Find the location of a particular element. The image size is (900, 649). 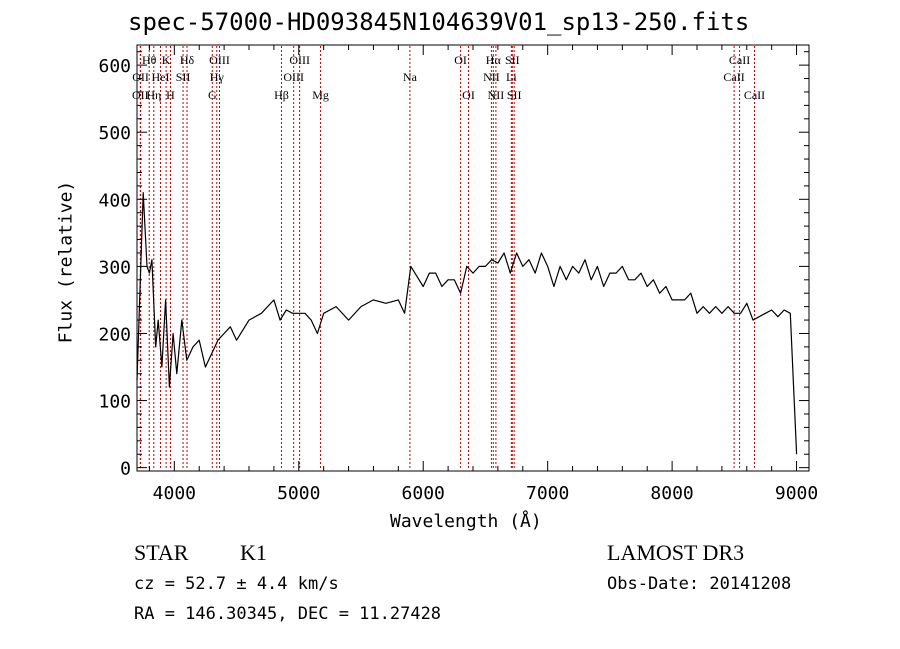

spectral-line-label: Hη is located at coordinates (153, 95).